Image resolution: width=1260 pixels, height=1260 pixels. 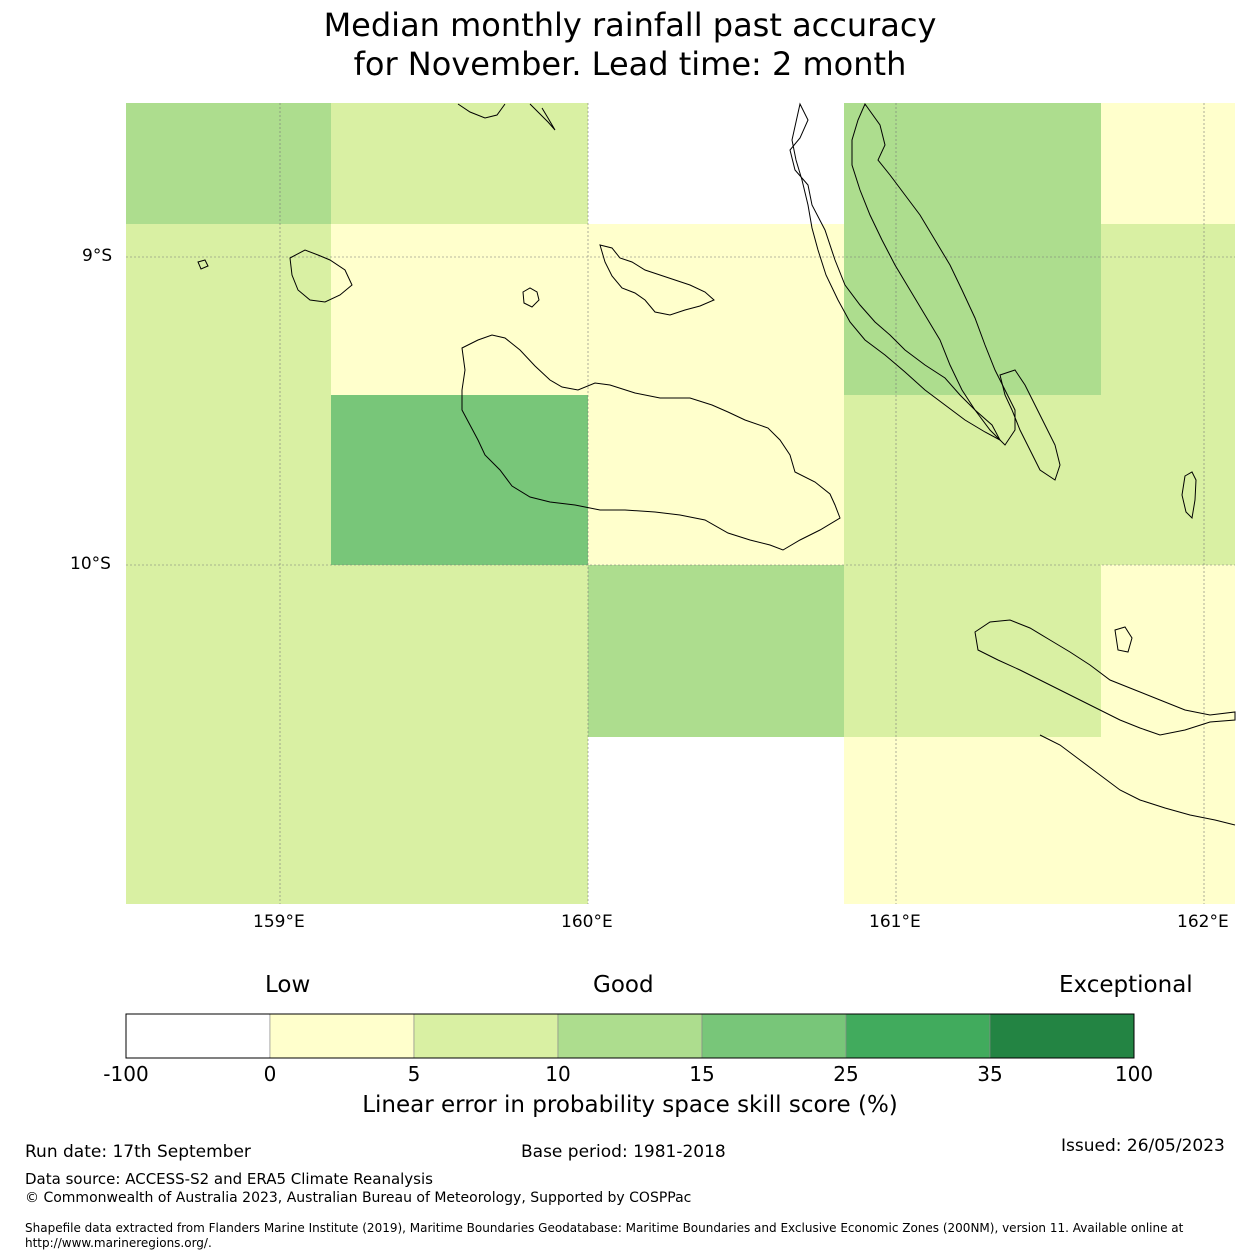 What do you see at coordinates (97, 256) in the screenshot?
I see `lat-label-9s: 9°S` at bounding box center [97, 256].